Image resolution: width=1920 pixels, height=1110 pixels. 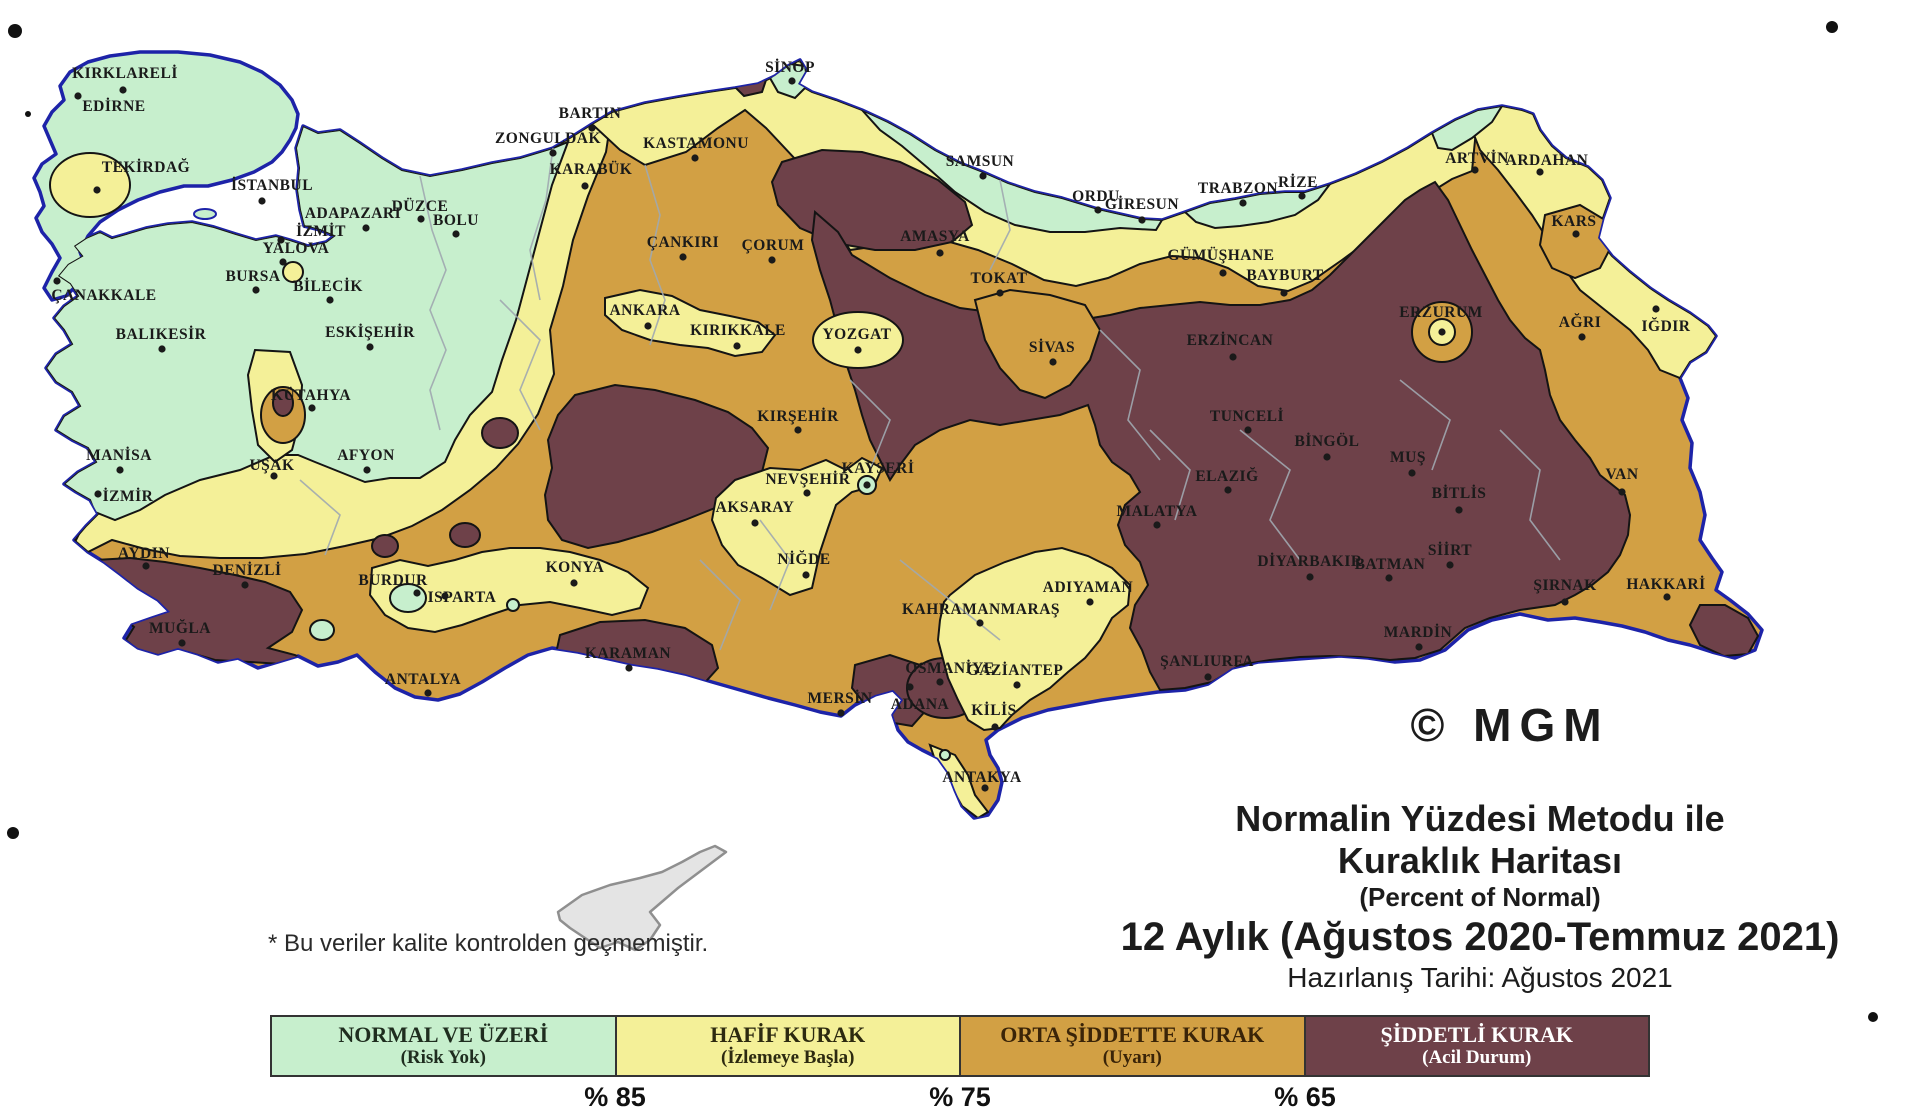 What do you see at coordinates (1480, 860) in the screenshot?
I see `map-title-main: Kuraklık Haritası` at bounding box center [1480, 860].